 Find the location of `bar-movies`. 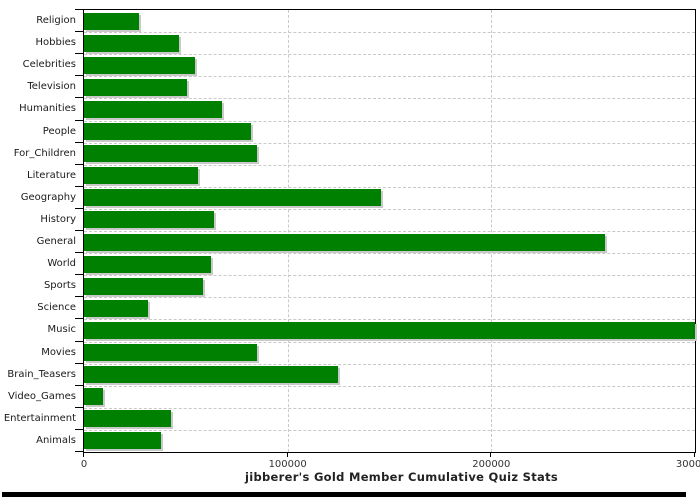

bar-movies is located at coordinates (171, 352).